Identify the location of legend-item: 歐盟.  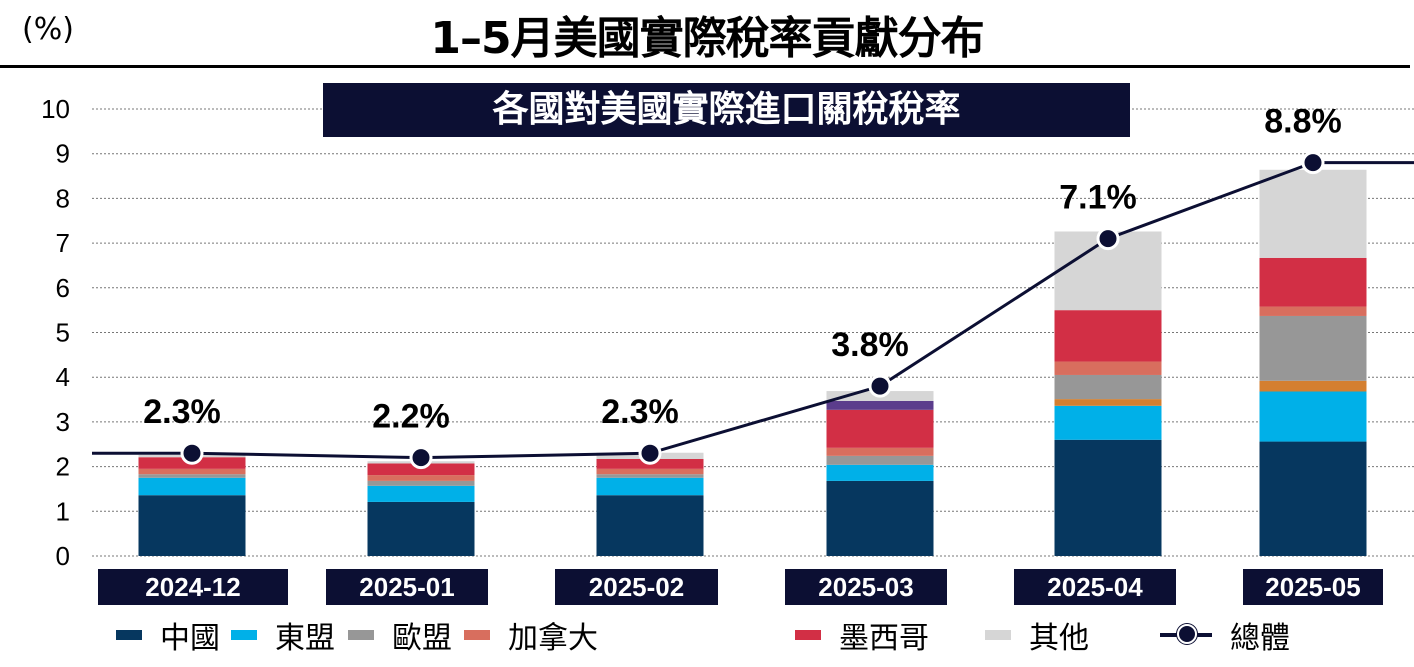
(400, 637).